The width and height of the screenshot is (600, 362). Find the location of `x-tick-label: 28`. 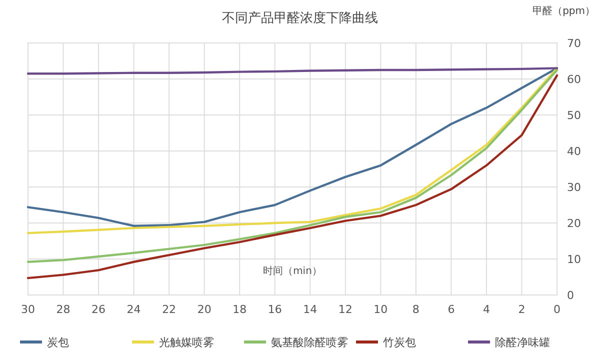

x-tick-label: 28 is located at coordinates (63, 309).